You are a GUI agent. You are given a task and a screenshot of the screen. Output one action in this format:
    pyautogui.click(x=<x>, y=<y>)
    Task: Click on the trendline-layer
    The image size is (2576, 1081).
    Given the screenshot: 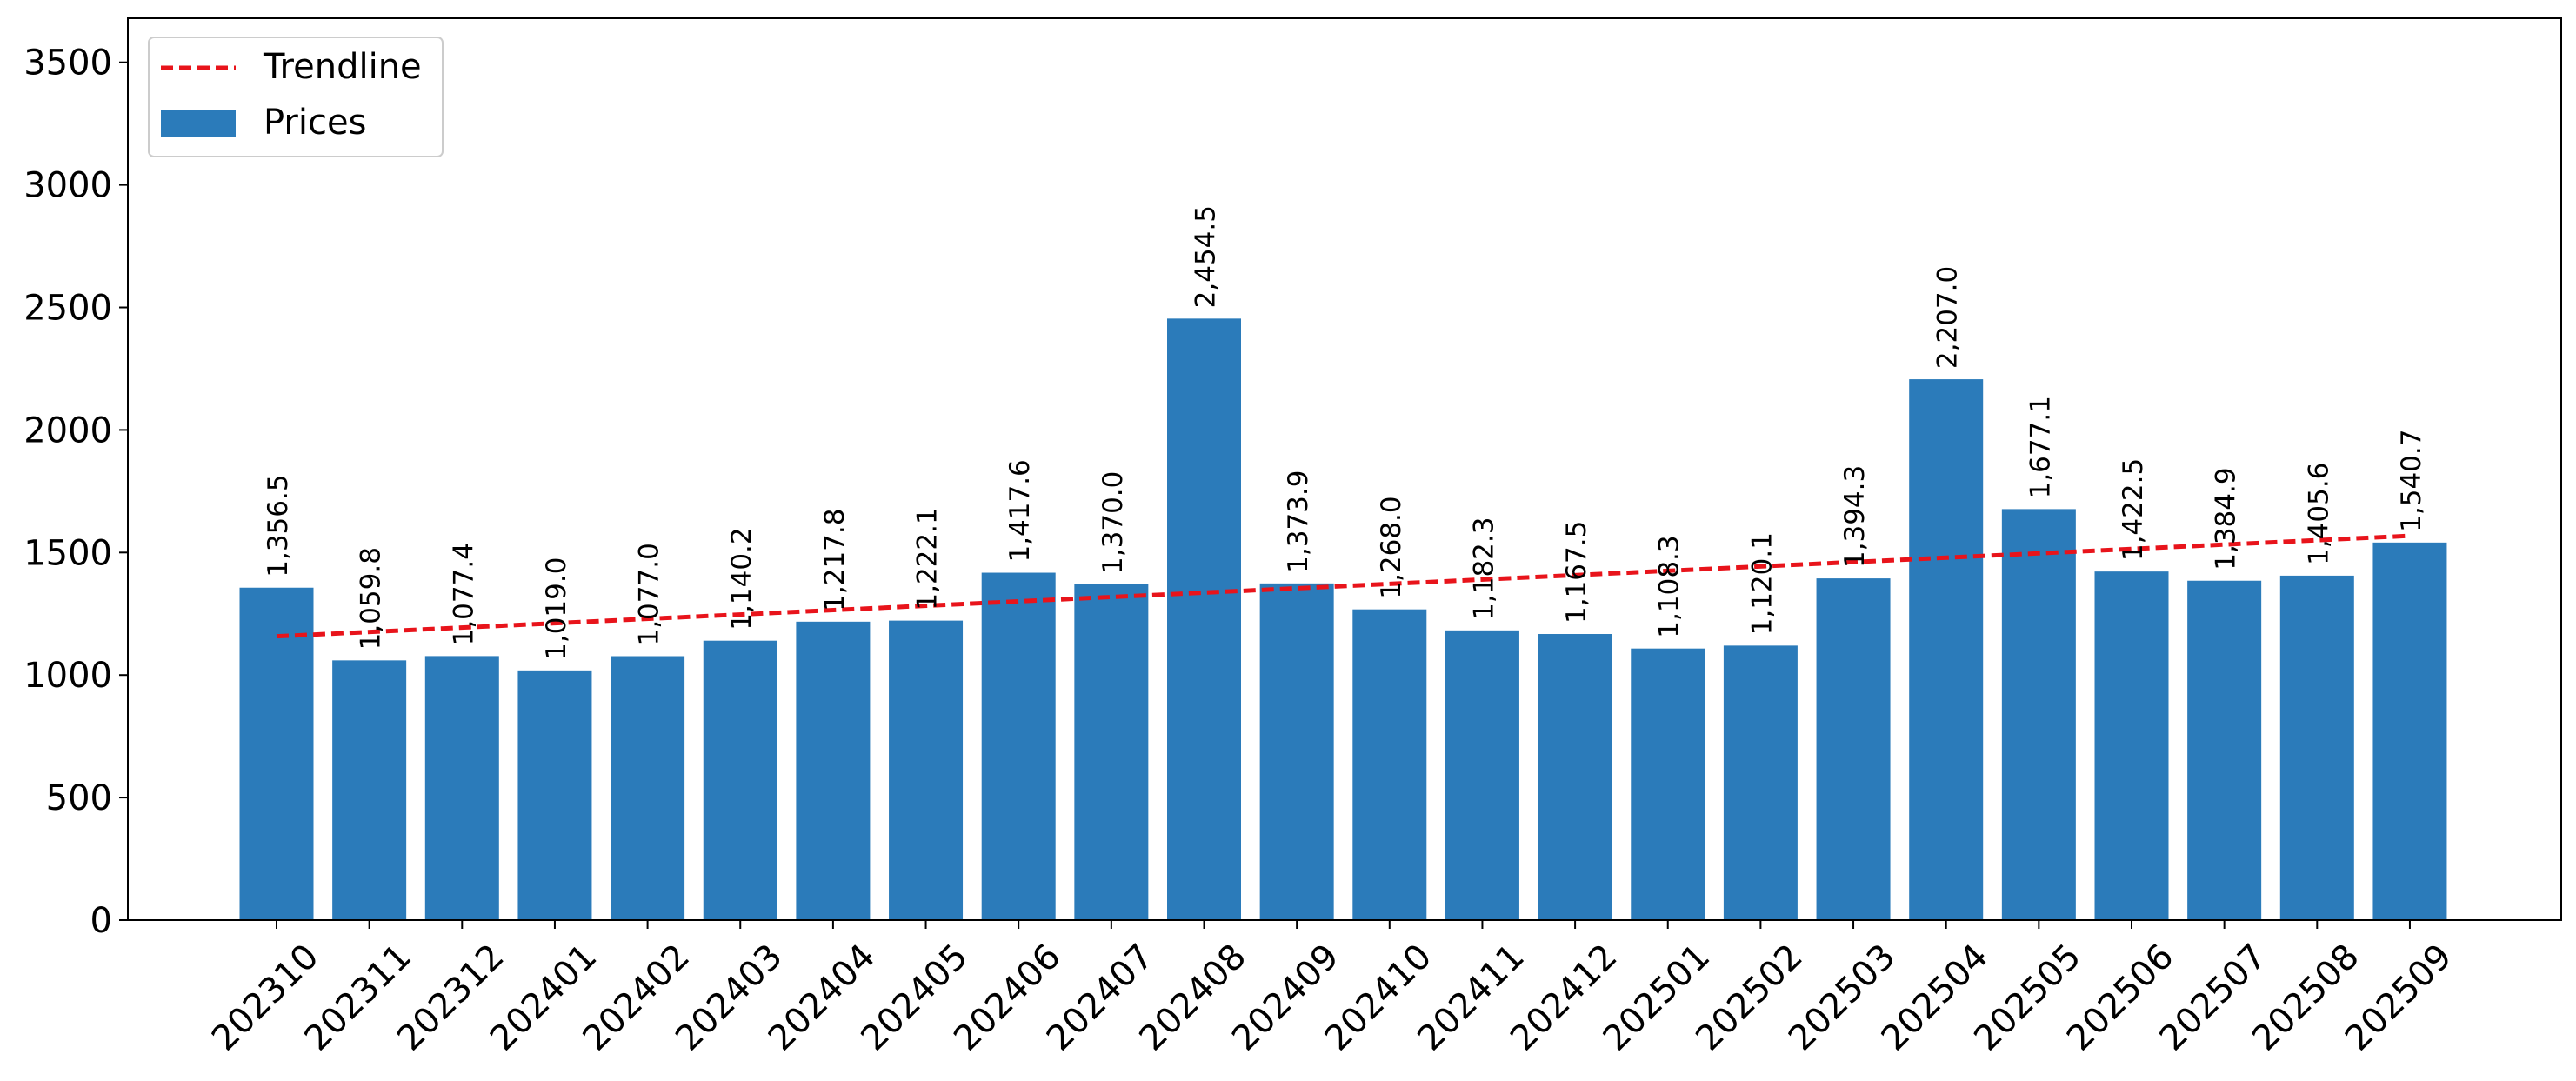 What is the action you would take?
    pyautogui.click(x=1343, y=586)
    